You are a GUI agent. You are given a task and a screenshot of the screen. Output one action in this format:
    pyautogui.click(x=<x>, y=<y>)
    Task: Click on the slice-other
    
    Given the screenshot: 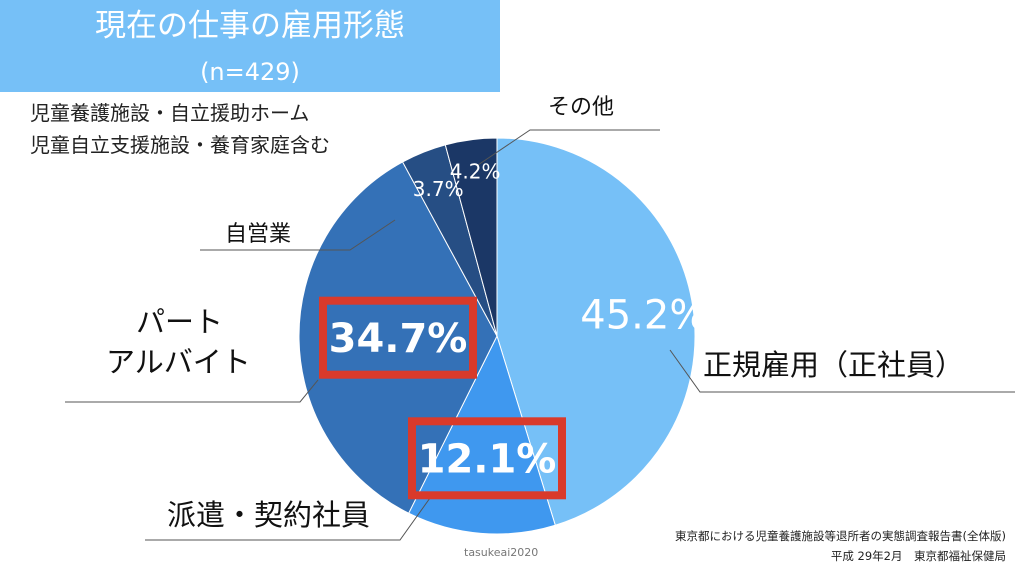 What is the action you would take?
    pyautogui.click(x=471, y=237)
    